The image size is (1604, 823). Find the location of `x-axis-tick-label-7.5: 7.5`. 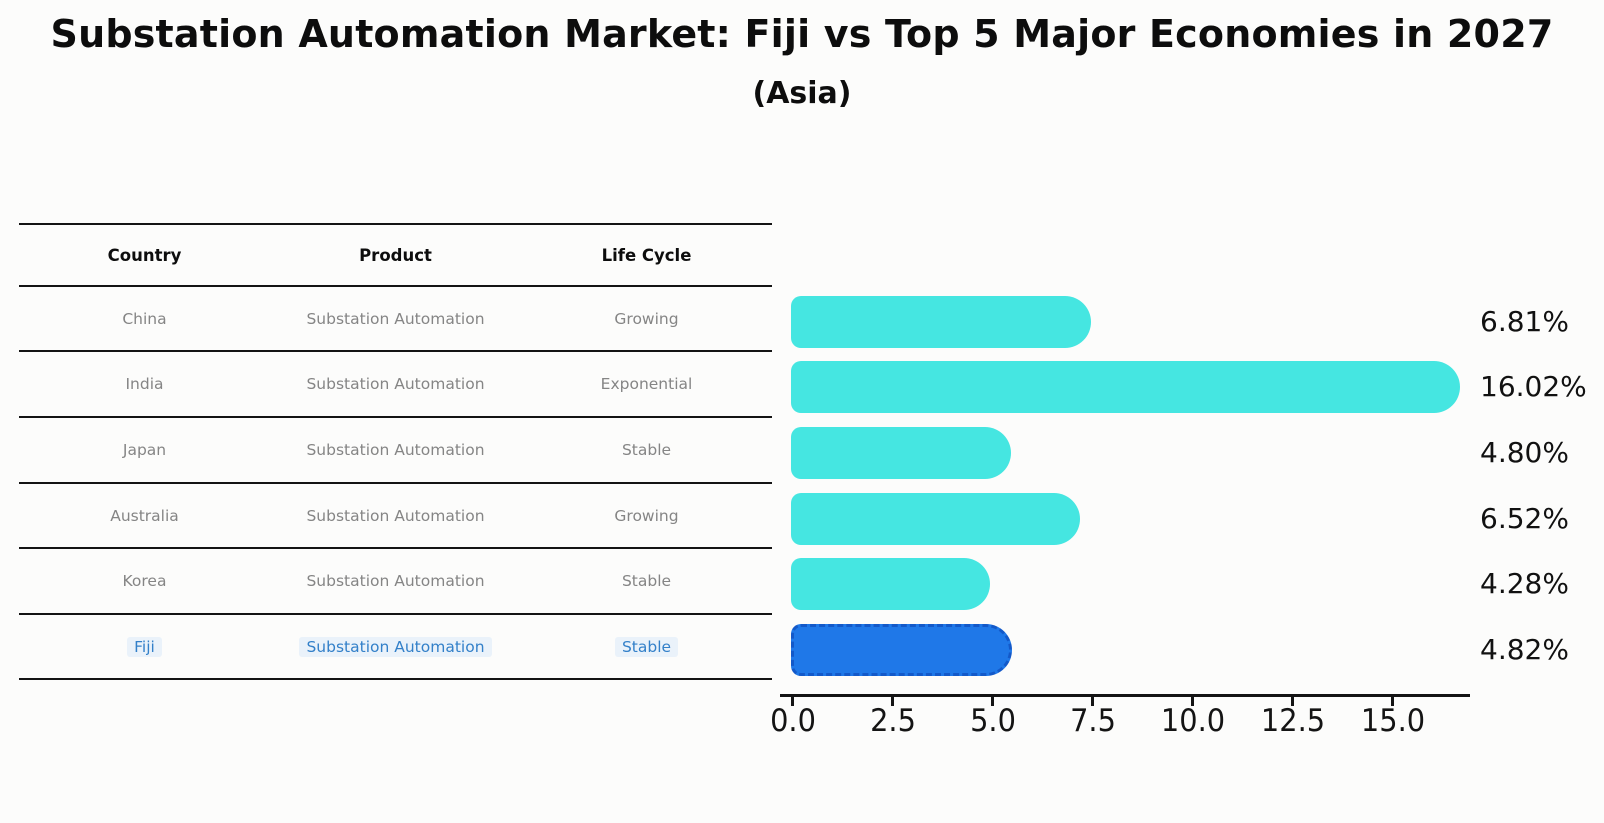

x-axis-tick-label-7.5: 7.5 is located at coordinates (1092, 721).